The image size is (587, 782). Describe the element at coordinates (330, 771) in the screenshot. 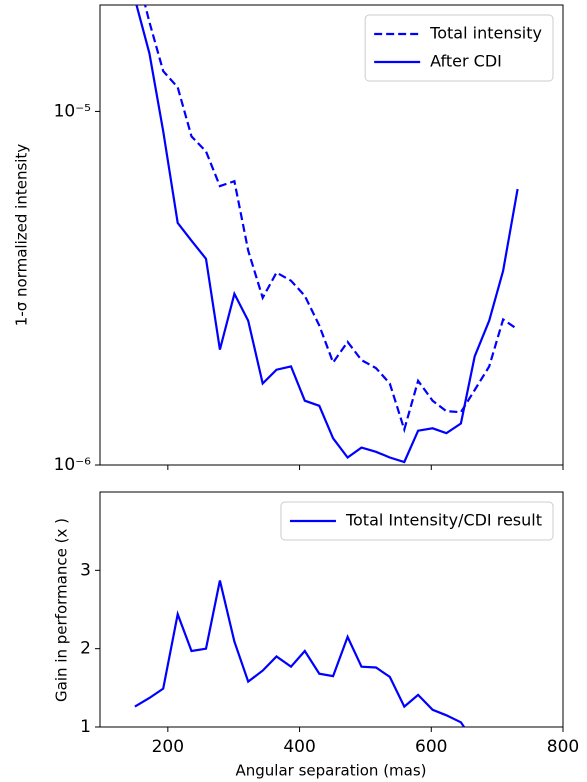

I see `x-axis-label: Angular separation (mas)` at that location.